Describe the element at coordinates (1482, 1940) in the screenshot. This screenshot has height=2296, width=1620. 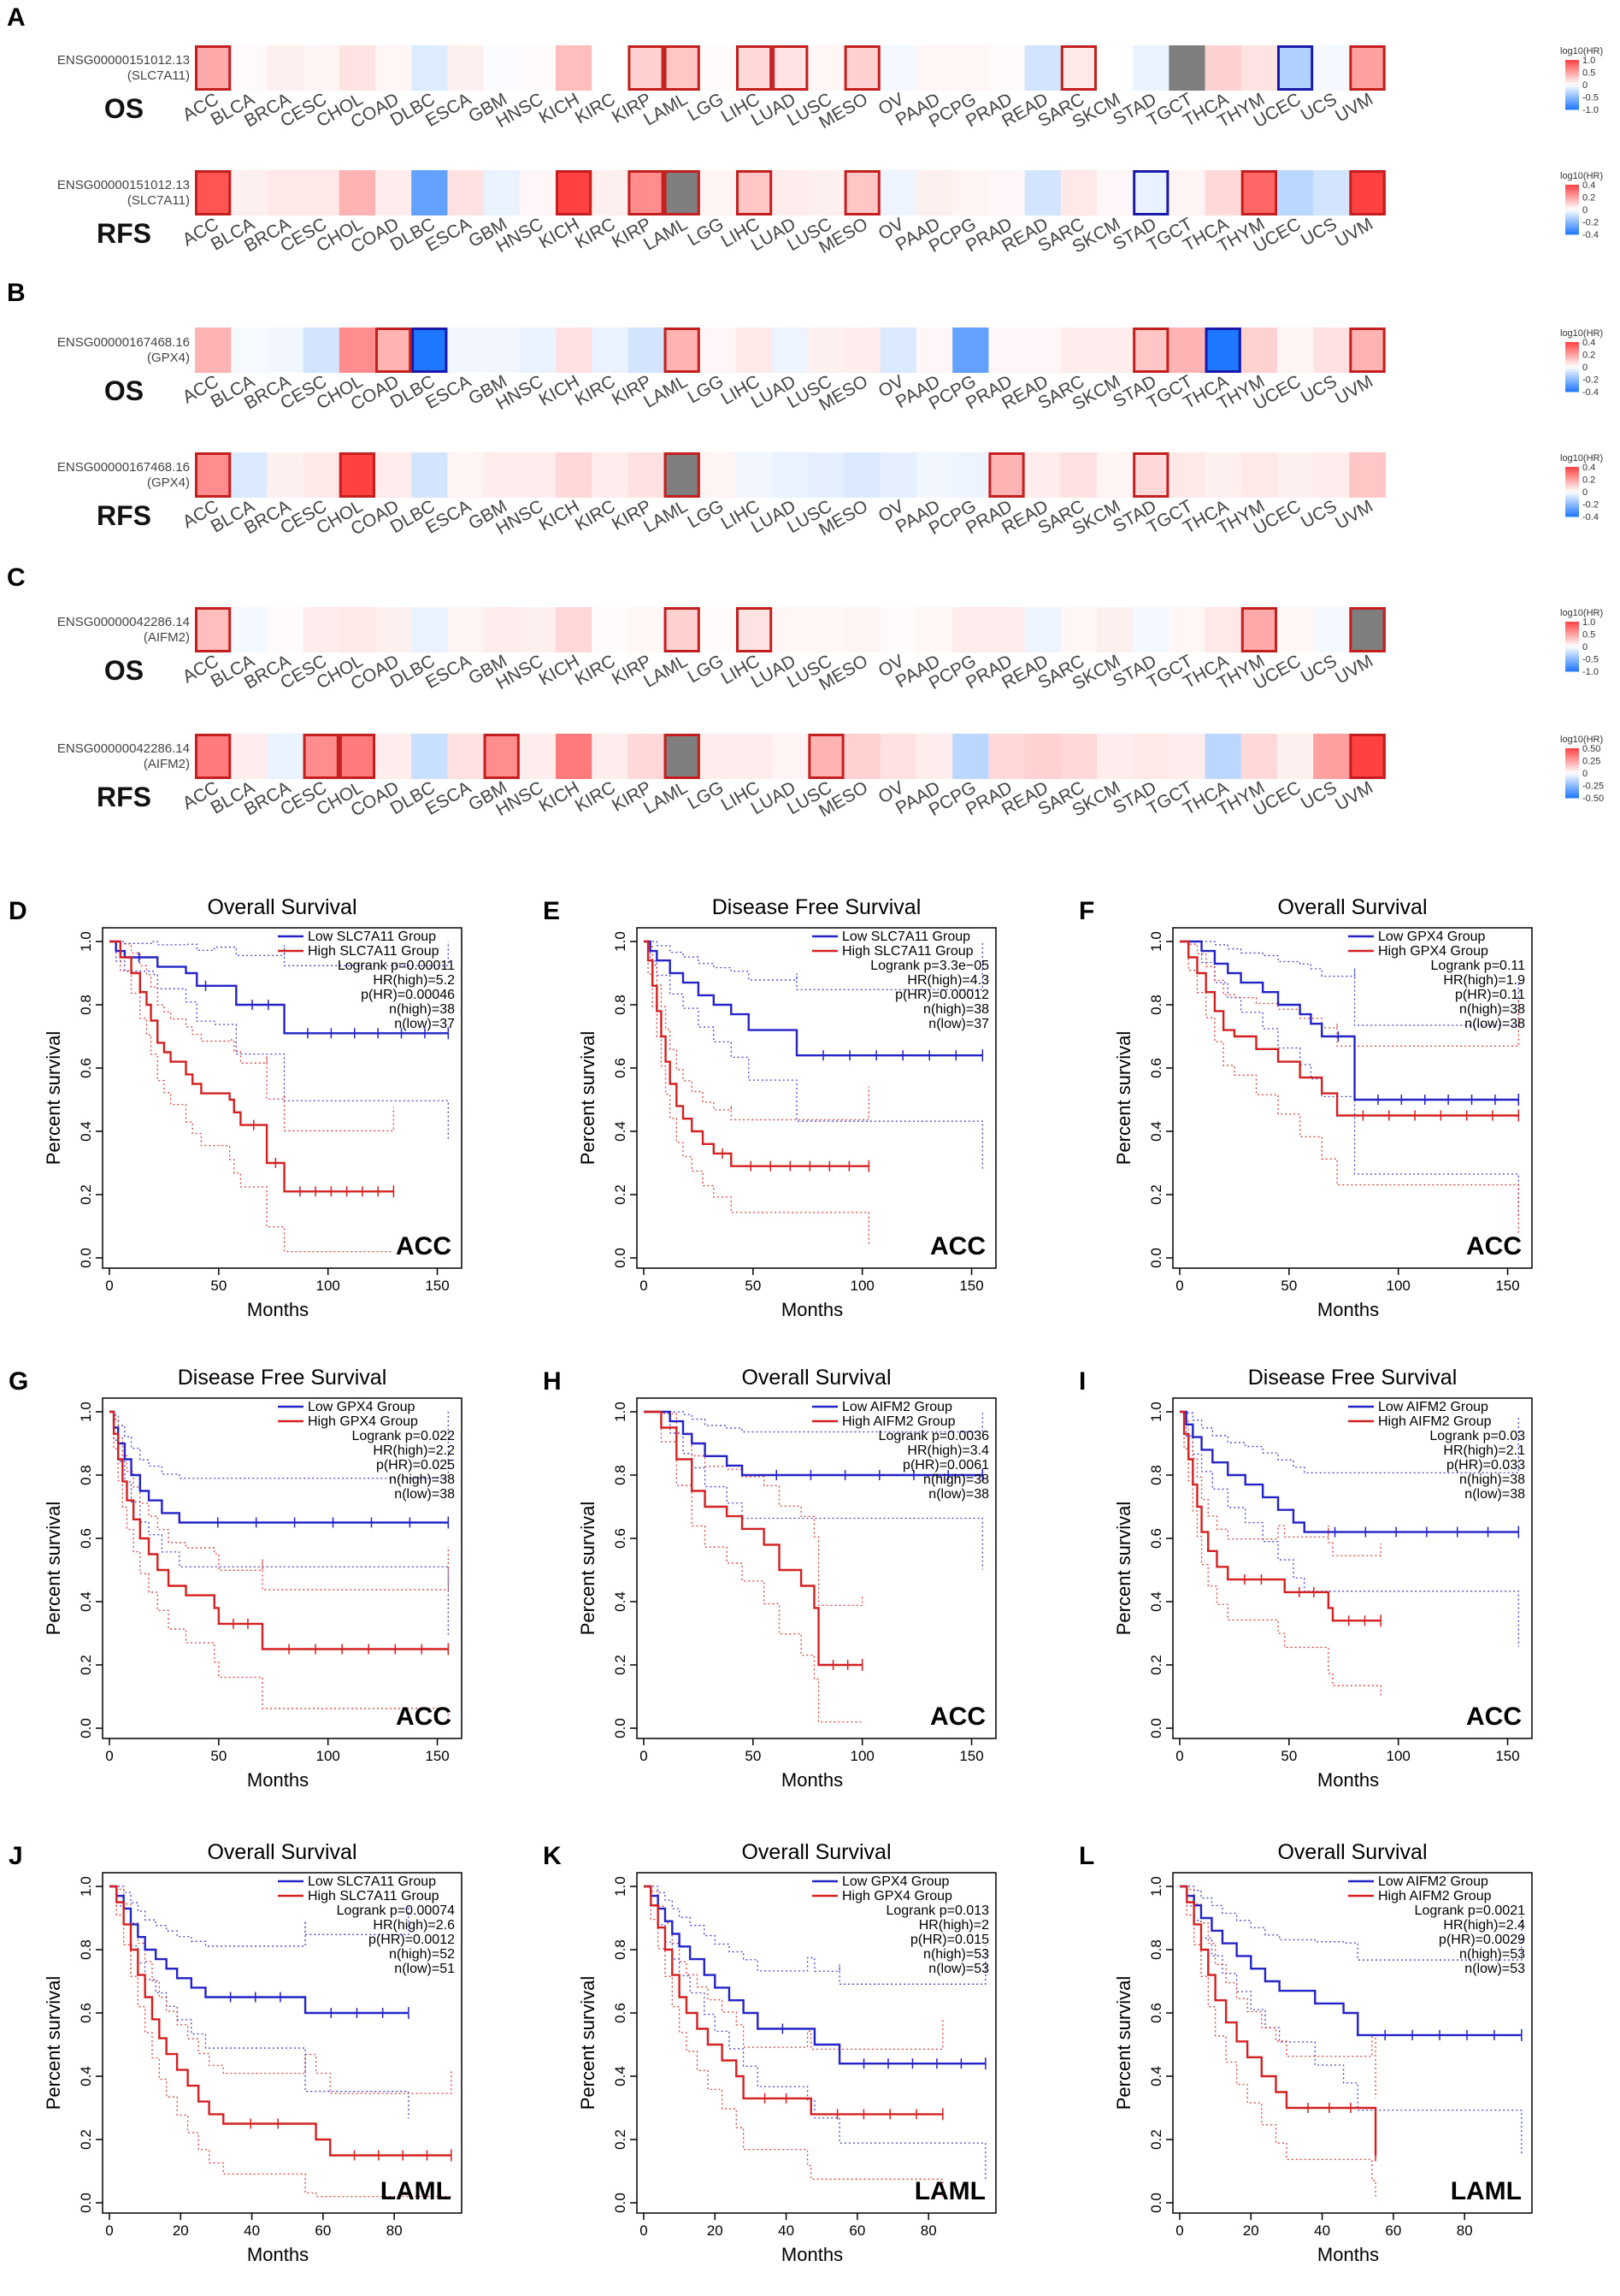
I see `legend-stat-label: p(HR)=0.0029` at that location.